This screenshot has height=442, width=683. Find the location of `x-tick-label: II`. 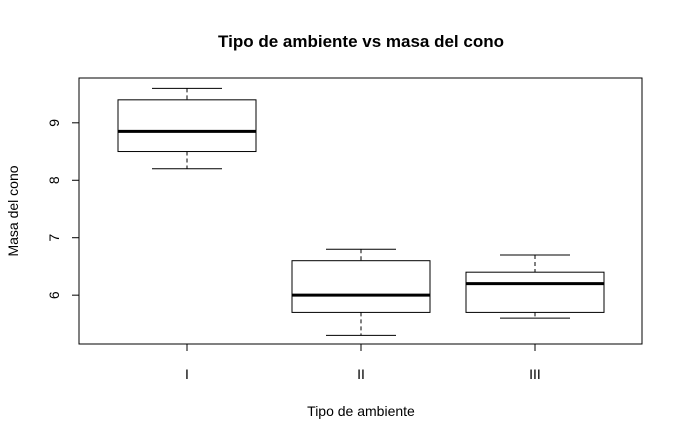

x-tick-label: II is located at coordinates (361, 374).